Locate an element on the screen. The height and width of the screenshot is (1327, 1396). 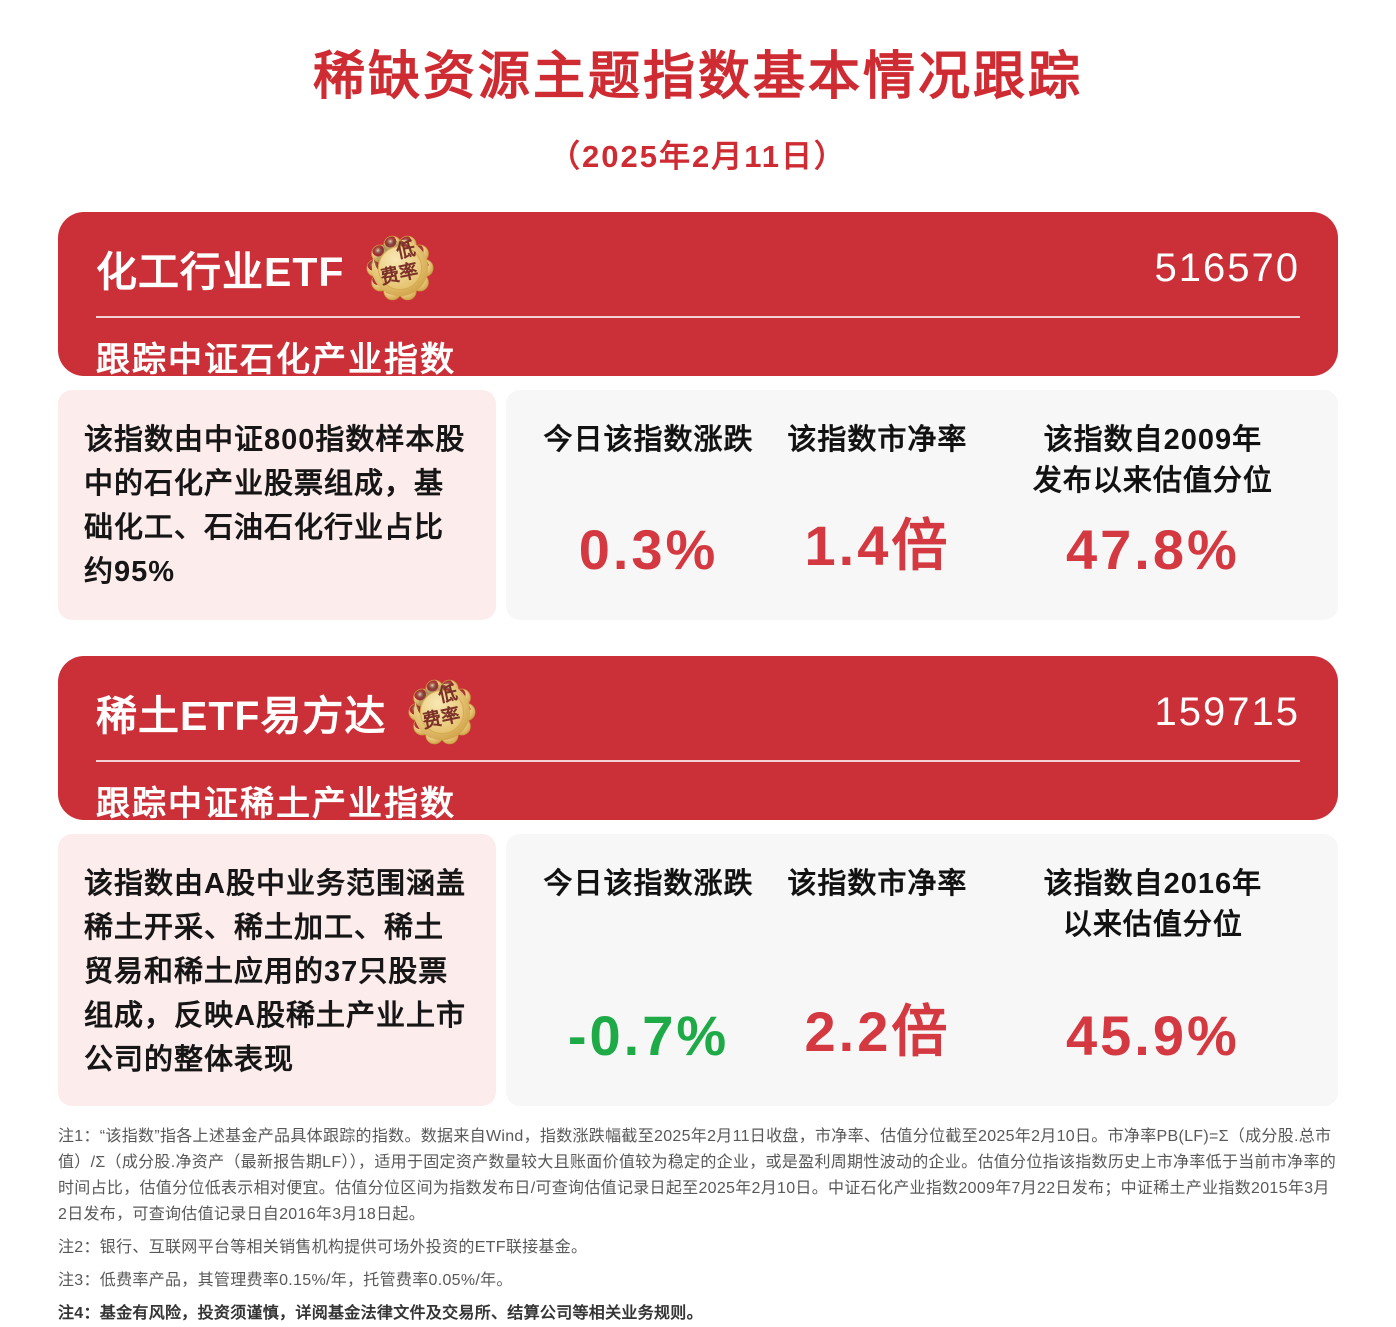
metric-valuation-percentile: 该指数自2016年 以来估值分位 45.9% is located at coordinates (1153, 970).